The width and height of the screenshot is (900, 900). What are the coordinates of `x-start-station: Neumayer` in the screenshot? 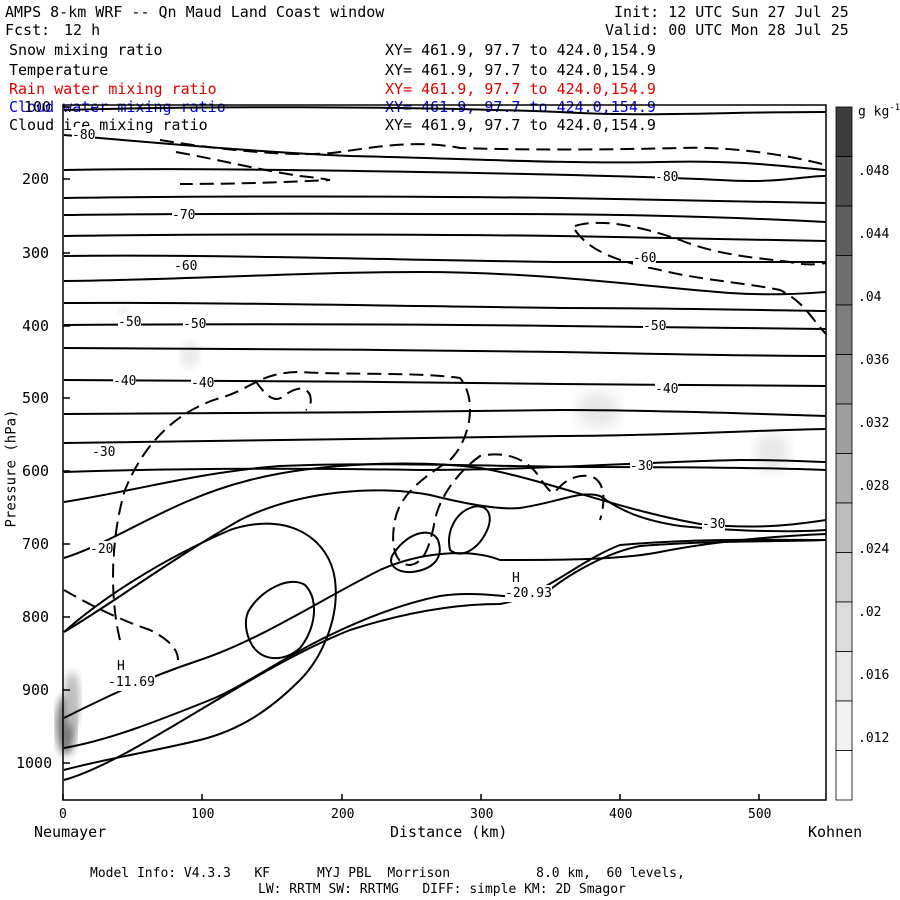 It's located at (70, 832).